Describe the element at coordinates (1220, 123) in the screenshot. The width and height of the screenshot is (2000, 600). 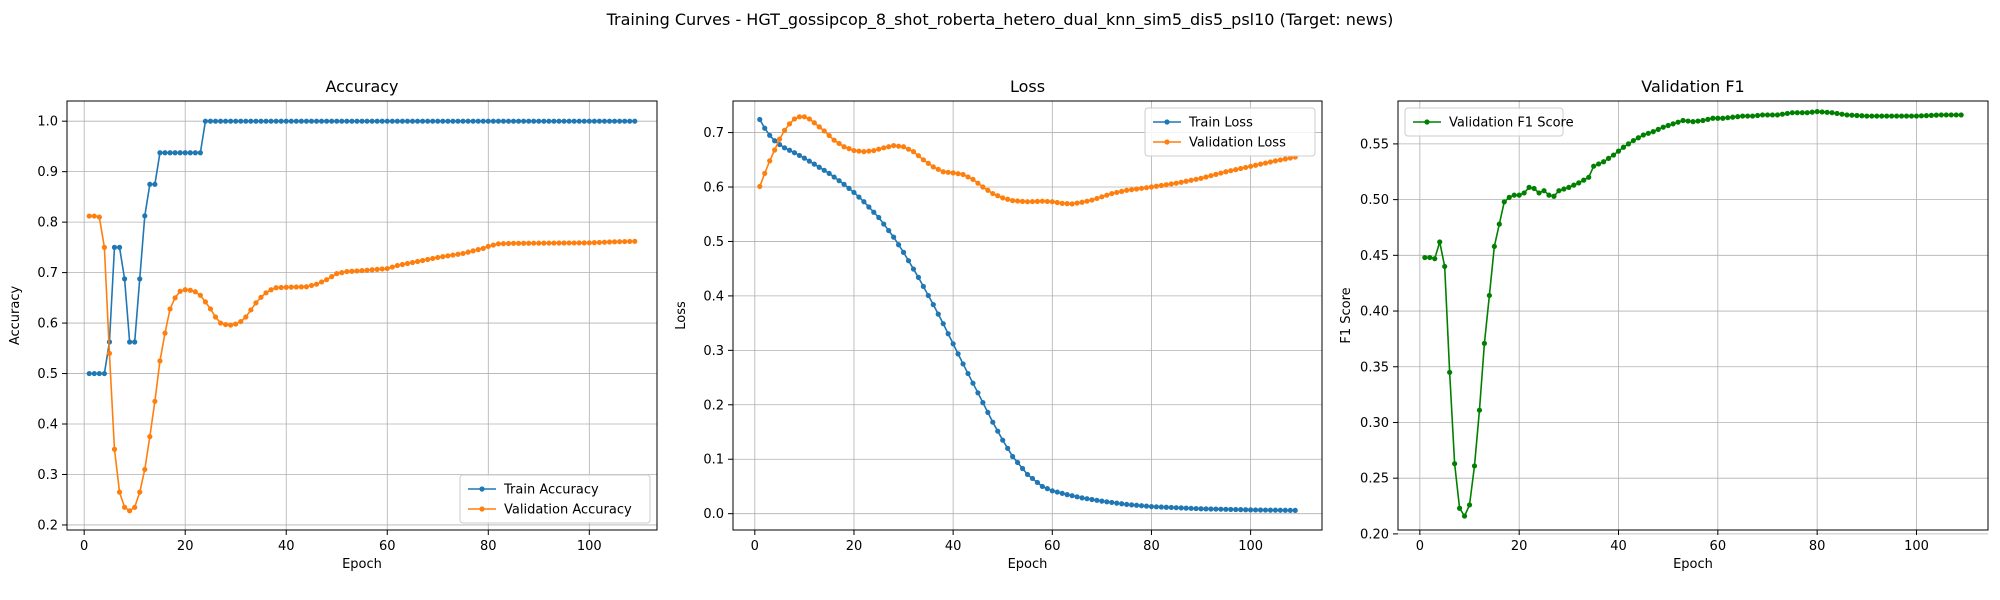
I see `legend-label: Train Loss` at that location.